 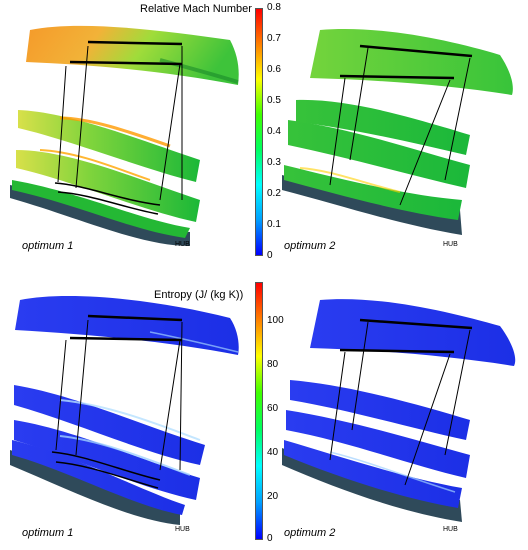 What do you see at coordinates (274, 131) in the screenshot?
I see `mach-tick: 0.4` at bounding box center [274, 131].